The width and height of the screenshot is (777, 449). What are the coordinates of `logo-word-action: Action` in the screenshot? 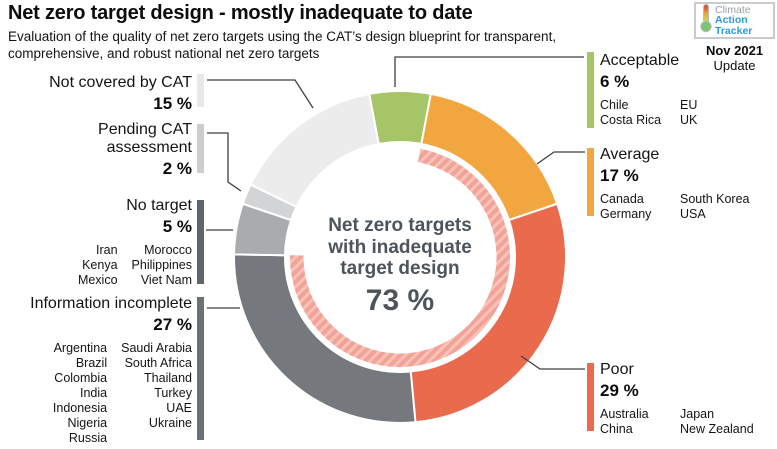 It's located at (731, 20).